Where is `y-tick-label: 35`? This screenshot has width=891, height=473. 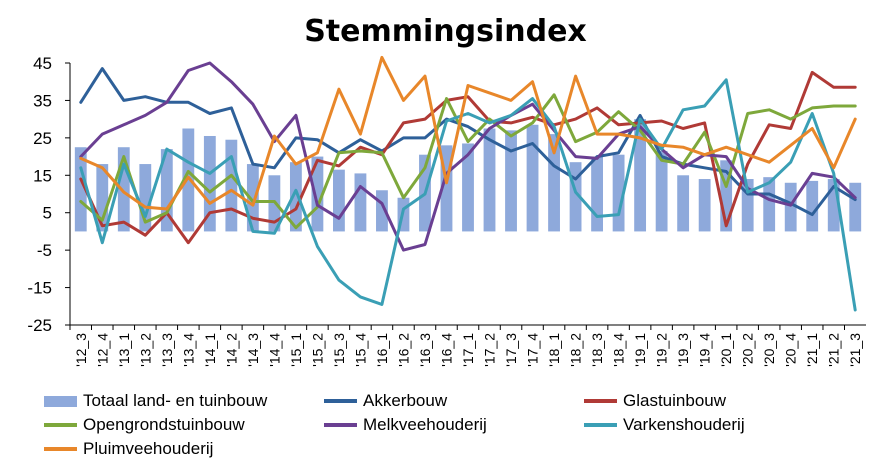
y-tick-label: 35 is located at coordinates (42, 100).